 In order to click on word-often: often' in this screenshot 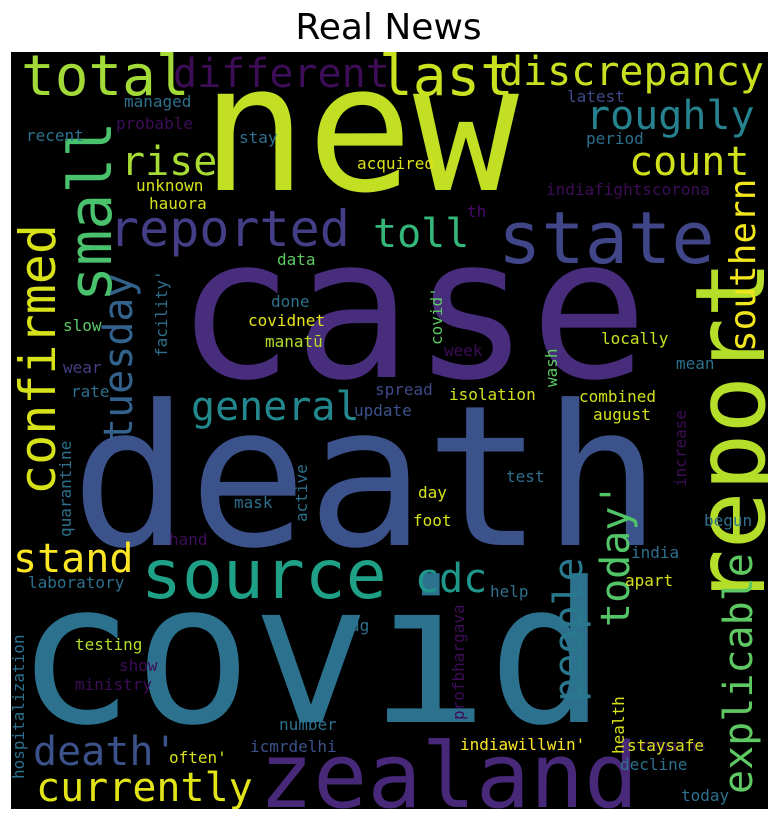, I will do `click(198, 757)`.